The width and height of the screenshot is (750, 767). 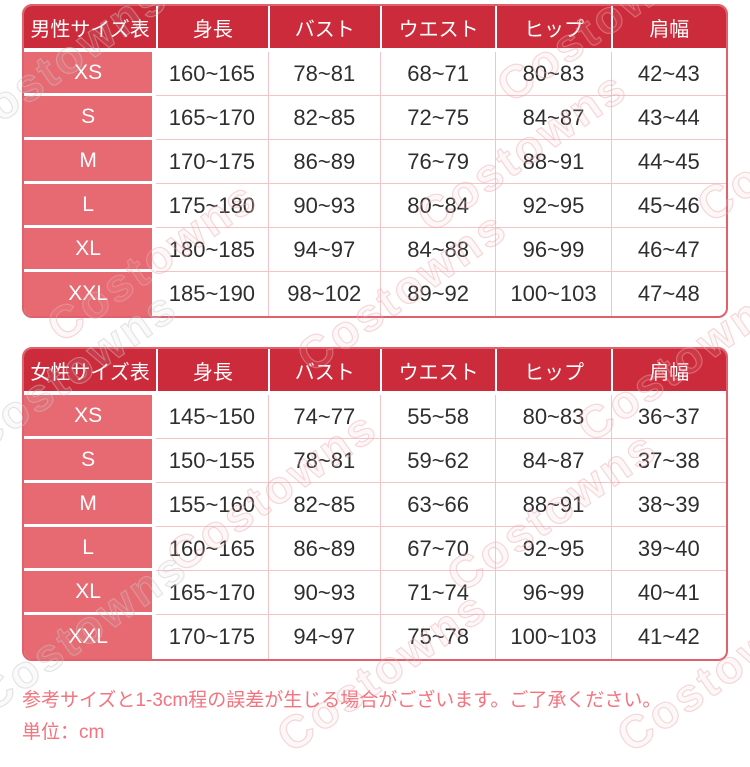 I want to click on table-title-cell: 女性サイズ表, so click(x=90, y=372).